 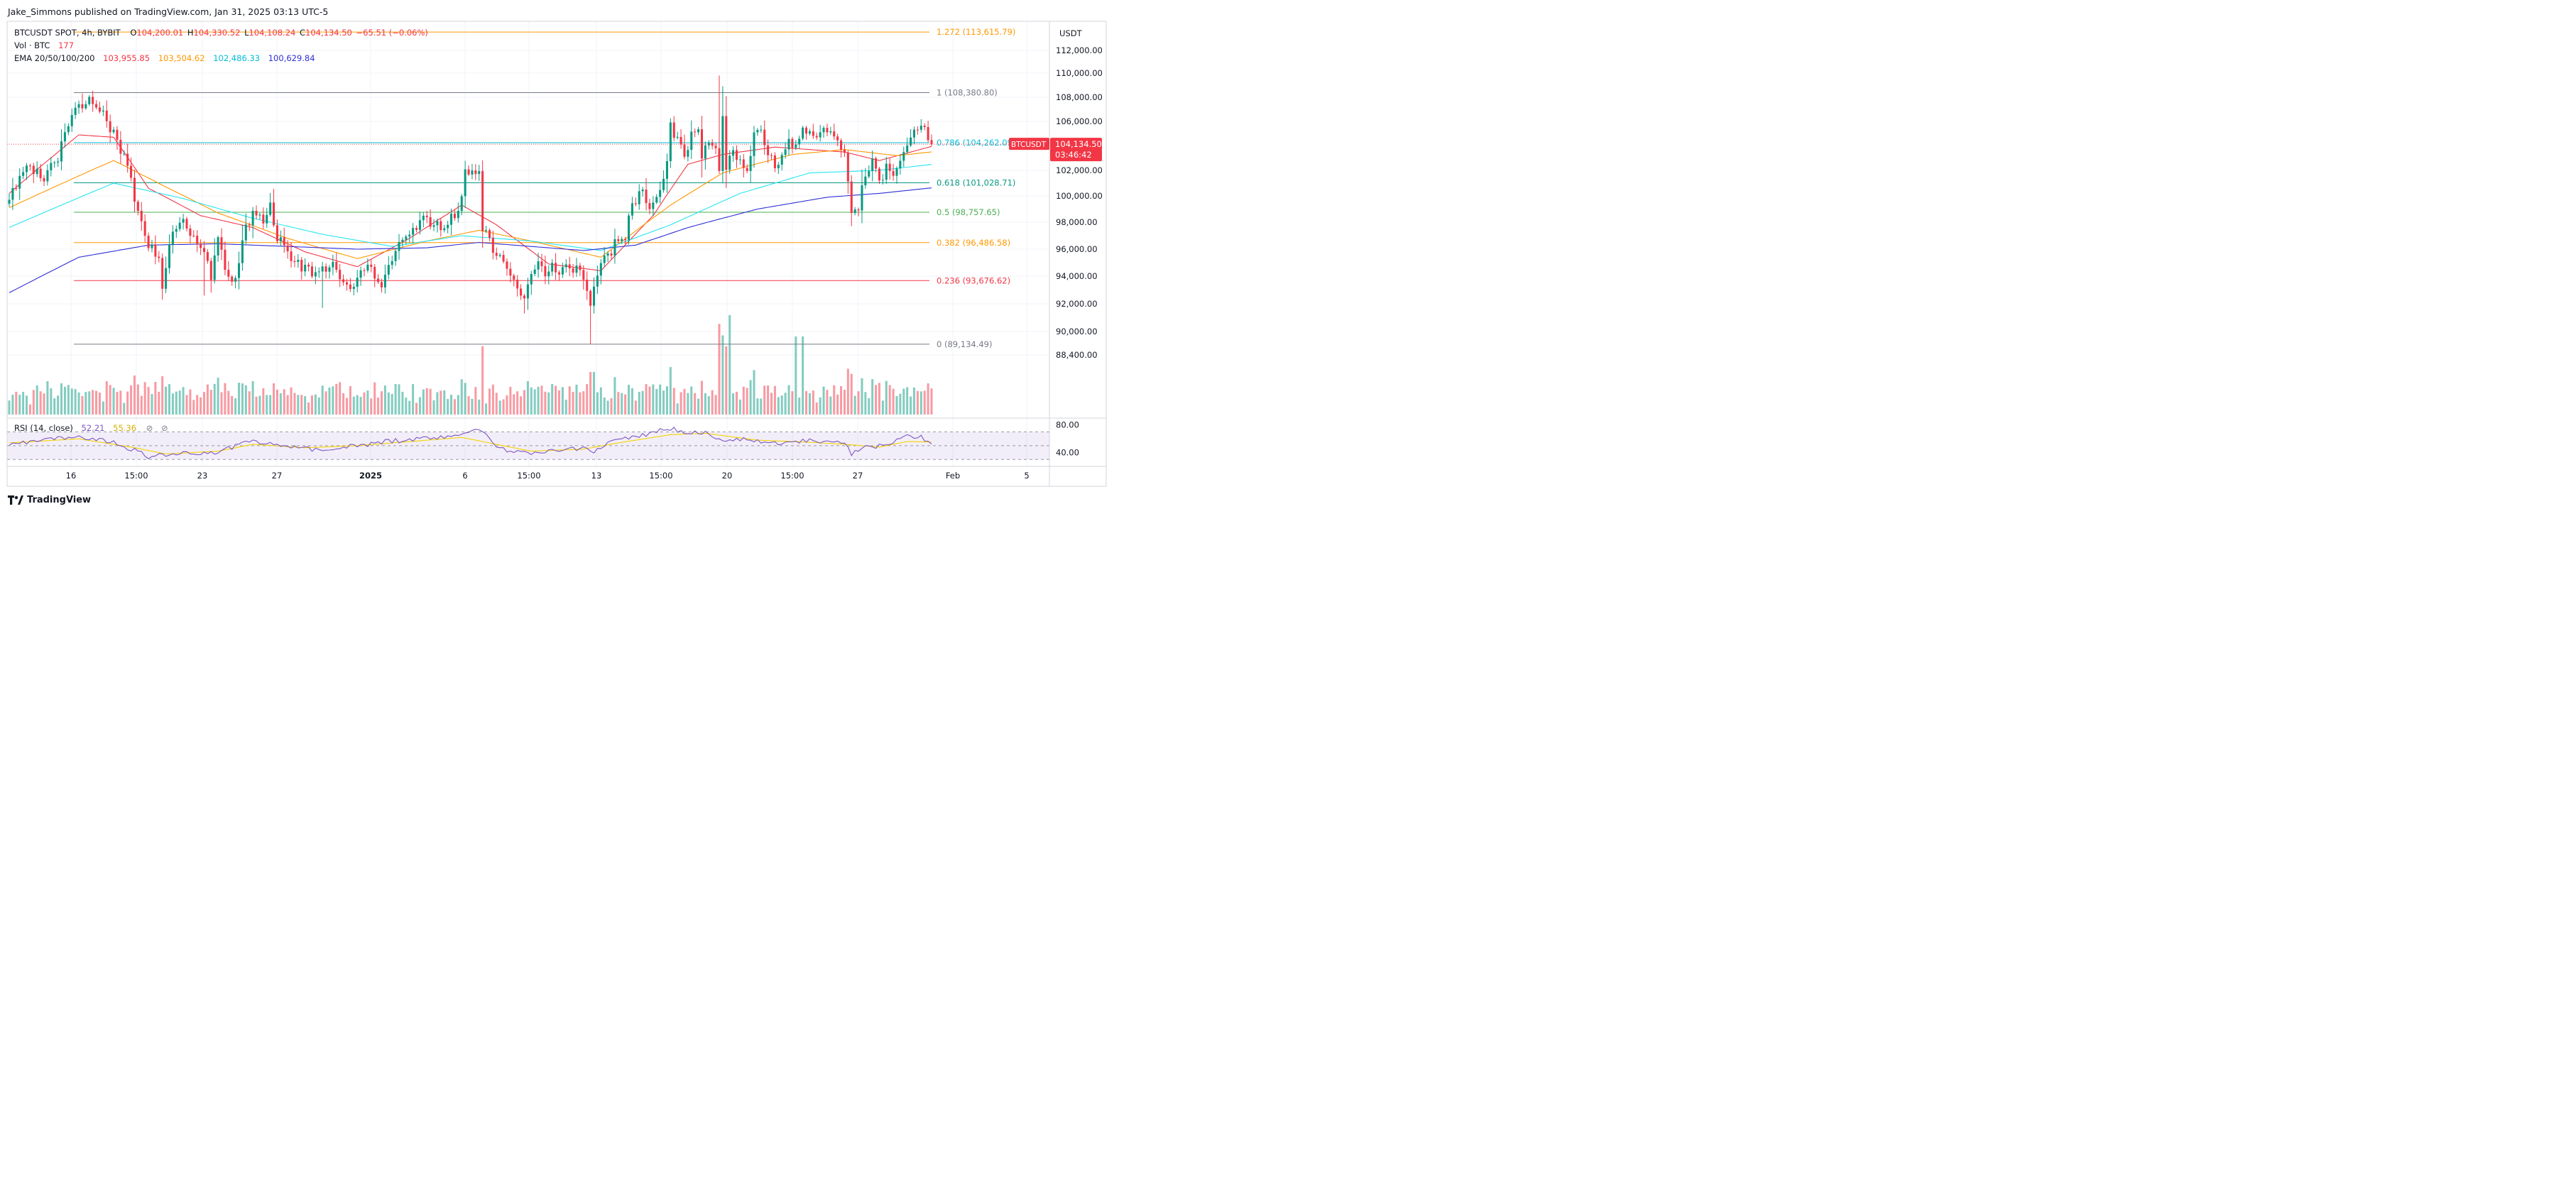 What do you see at coordinates (43, 428) in the screenshot?
I see `legend-rsi-label: RSI (14, close)` at bounding box center [43, 428].